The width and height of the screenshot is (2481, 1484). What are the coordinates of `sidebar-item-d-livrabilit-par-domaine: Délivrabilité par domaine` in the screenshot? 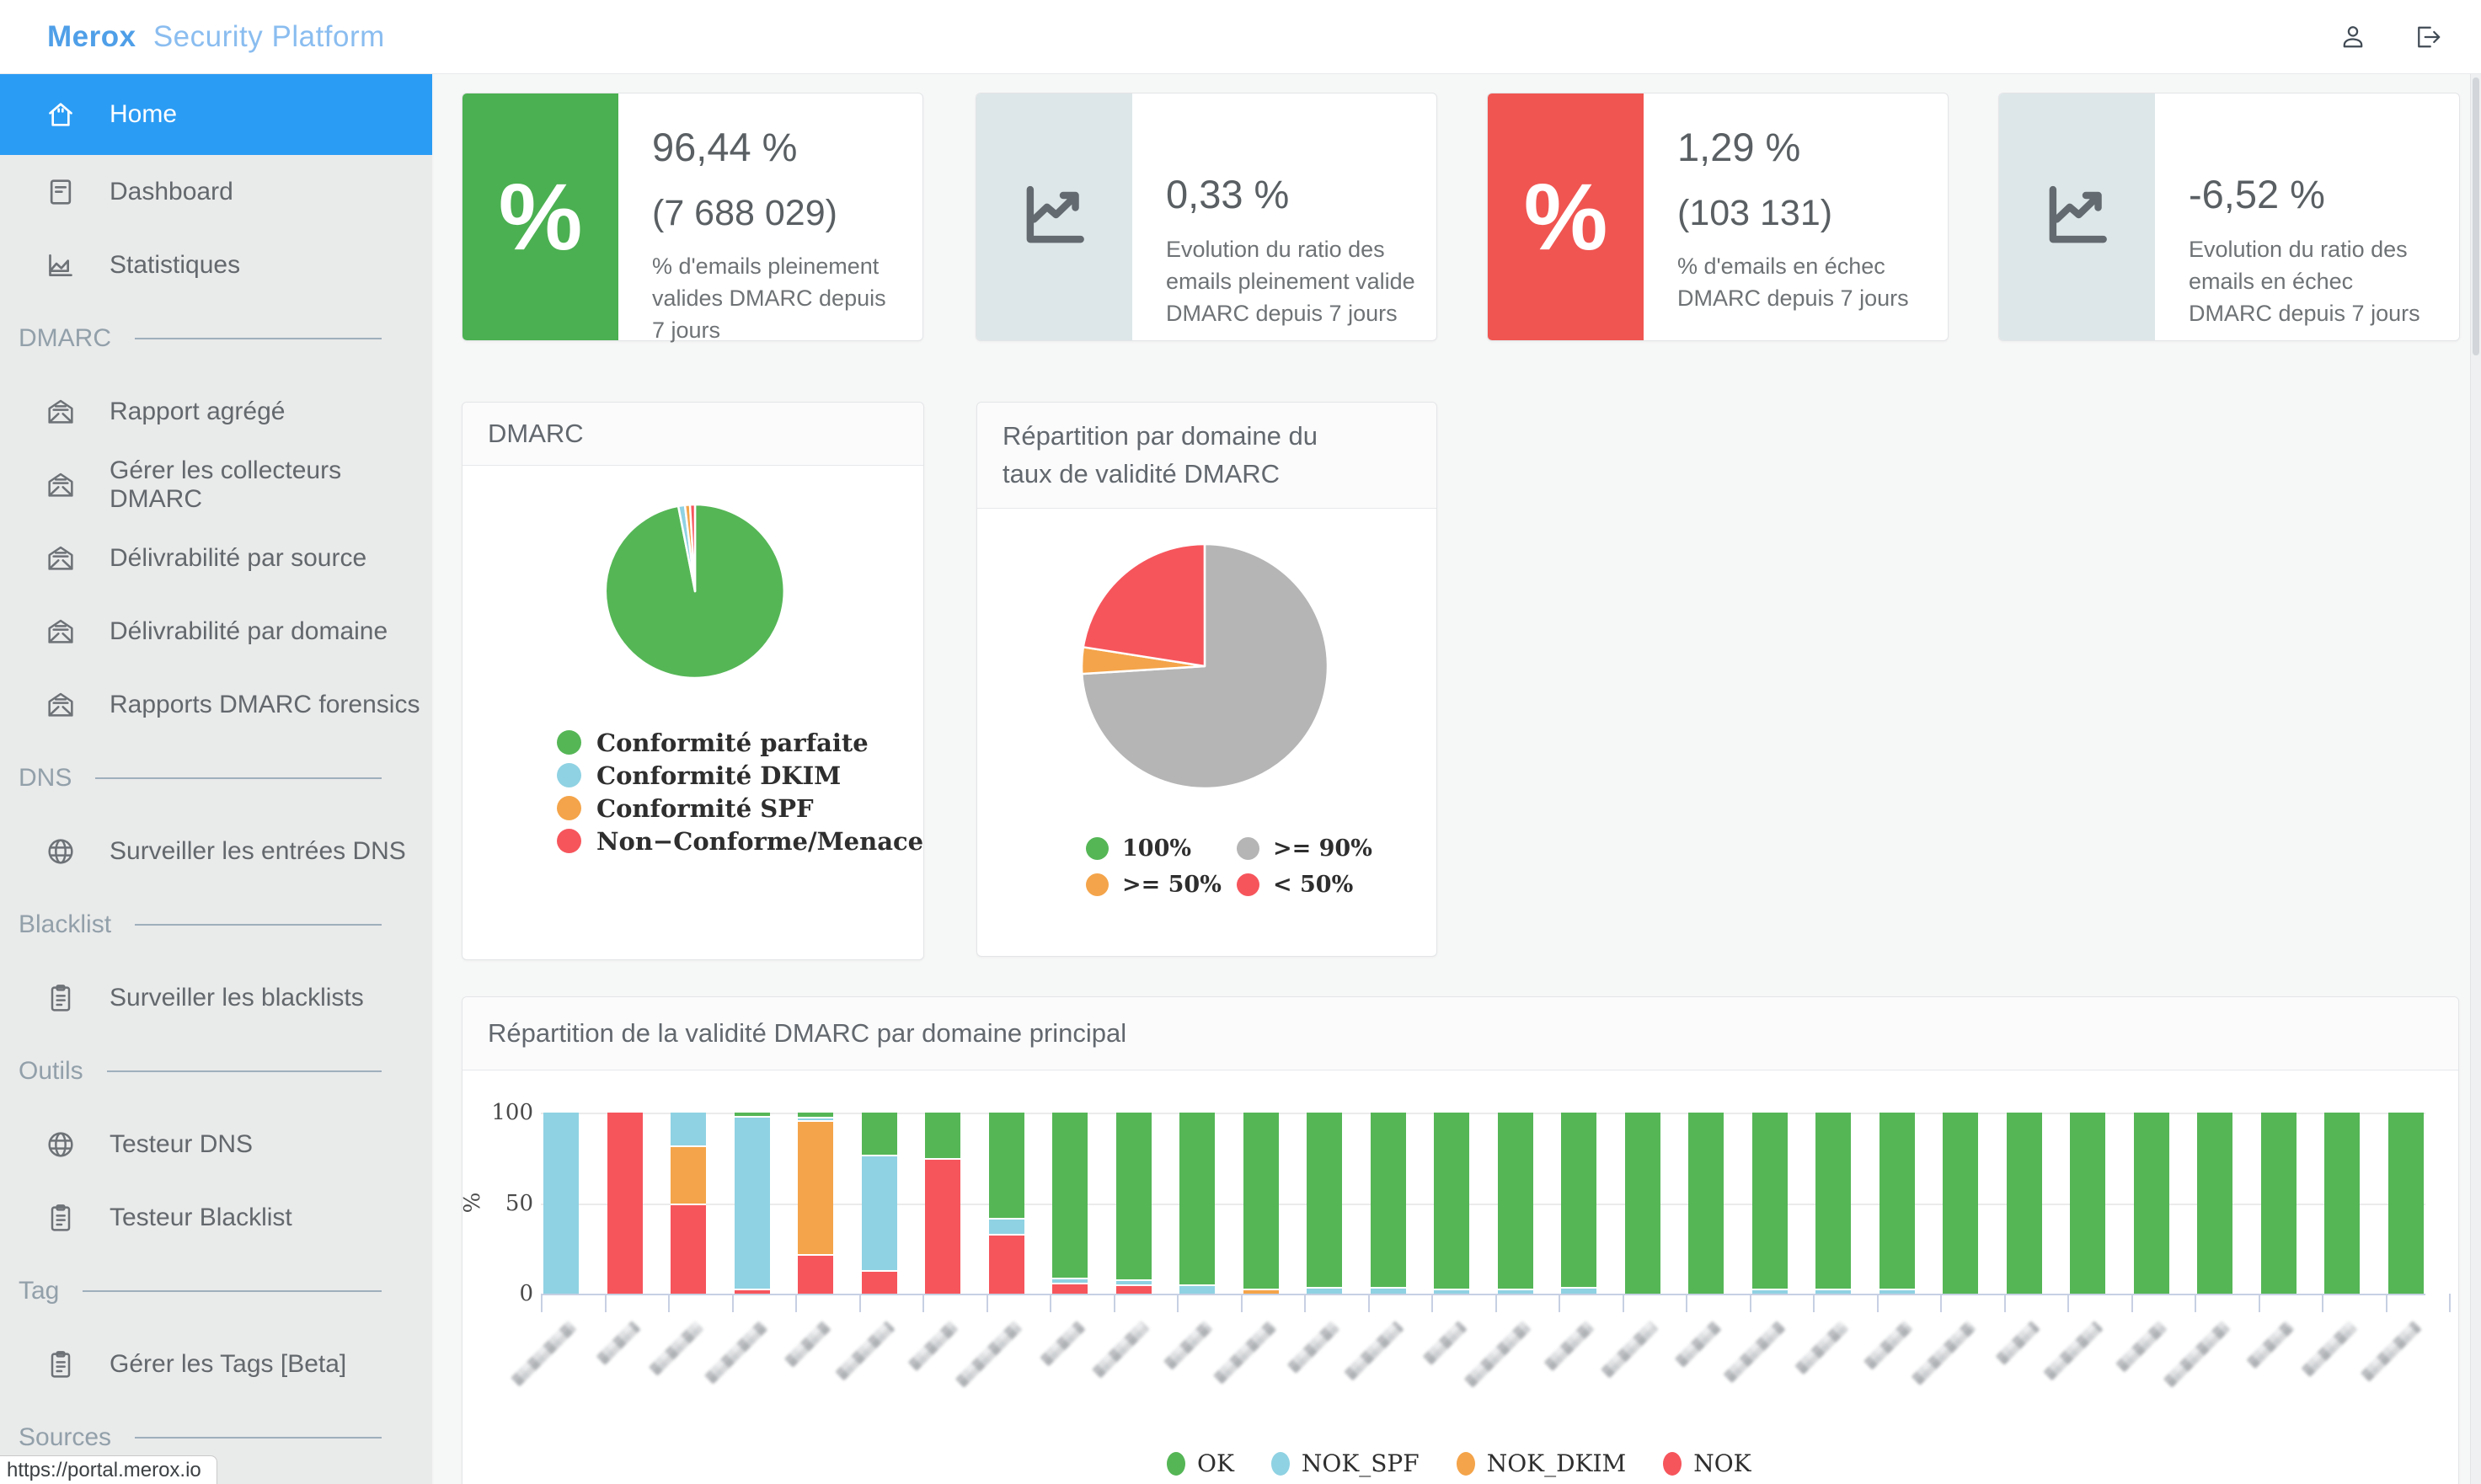 It's located at (216, 631).